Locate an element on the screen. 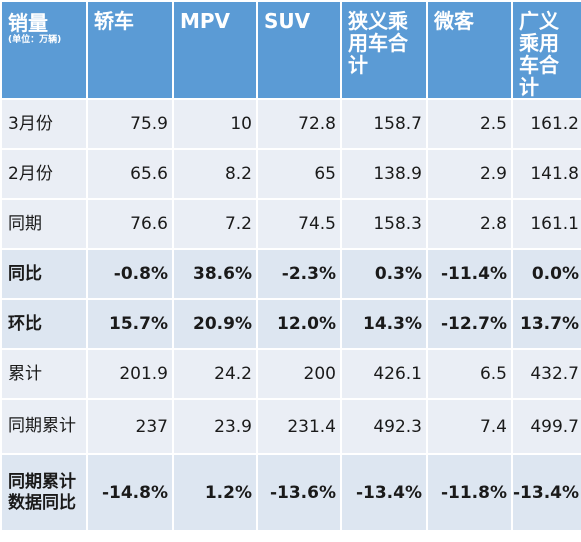  table-row: 同期 76.6 7.2 74.5 158.3 2.8 161.1 is located at coordinates (291, 224).